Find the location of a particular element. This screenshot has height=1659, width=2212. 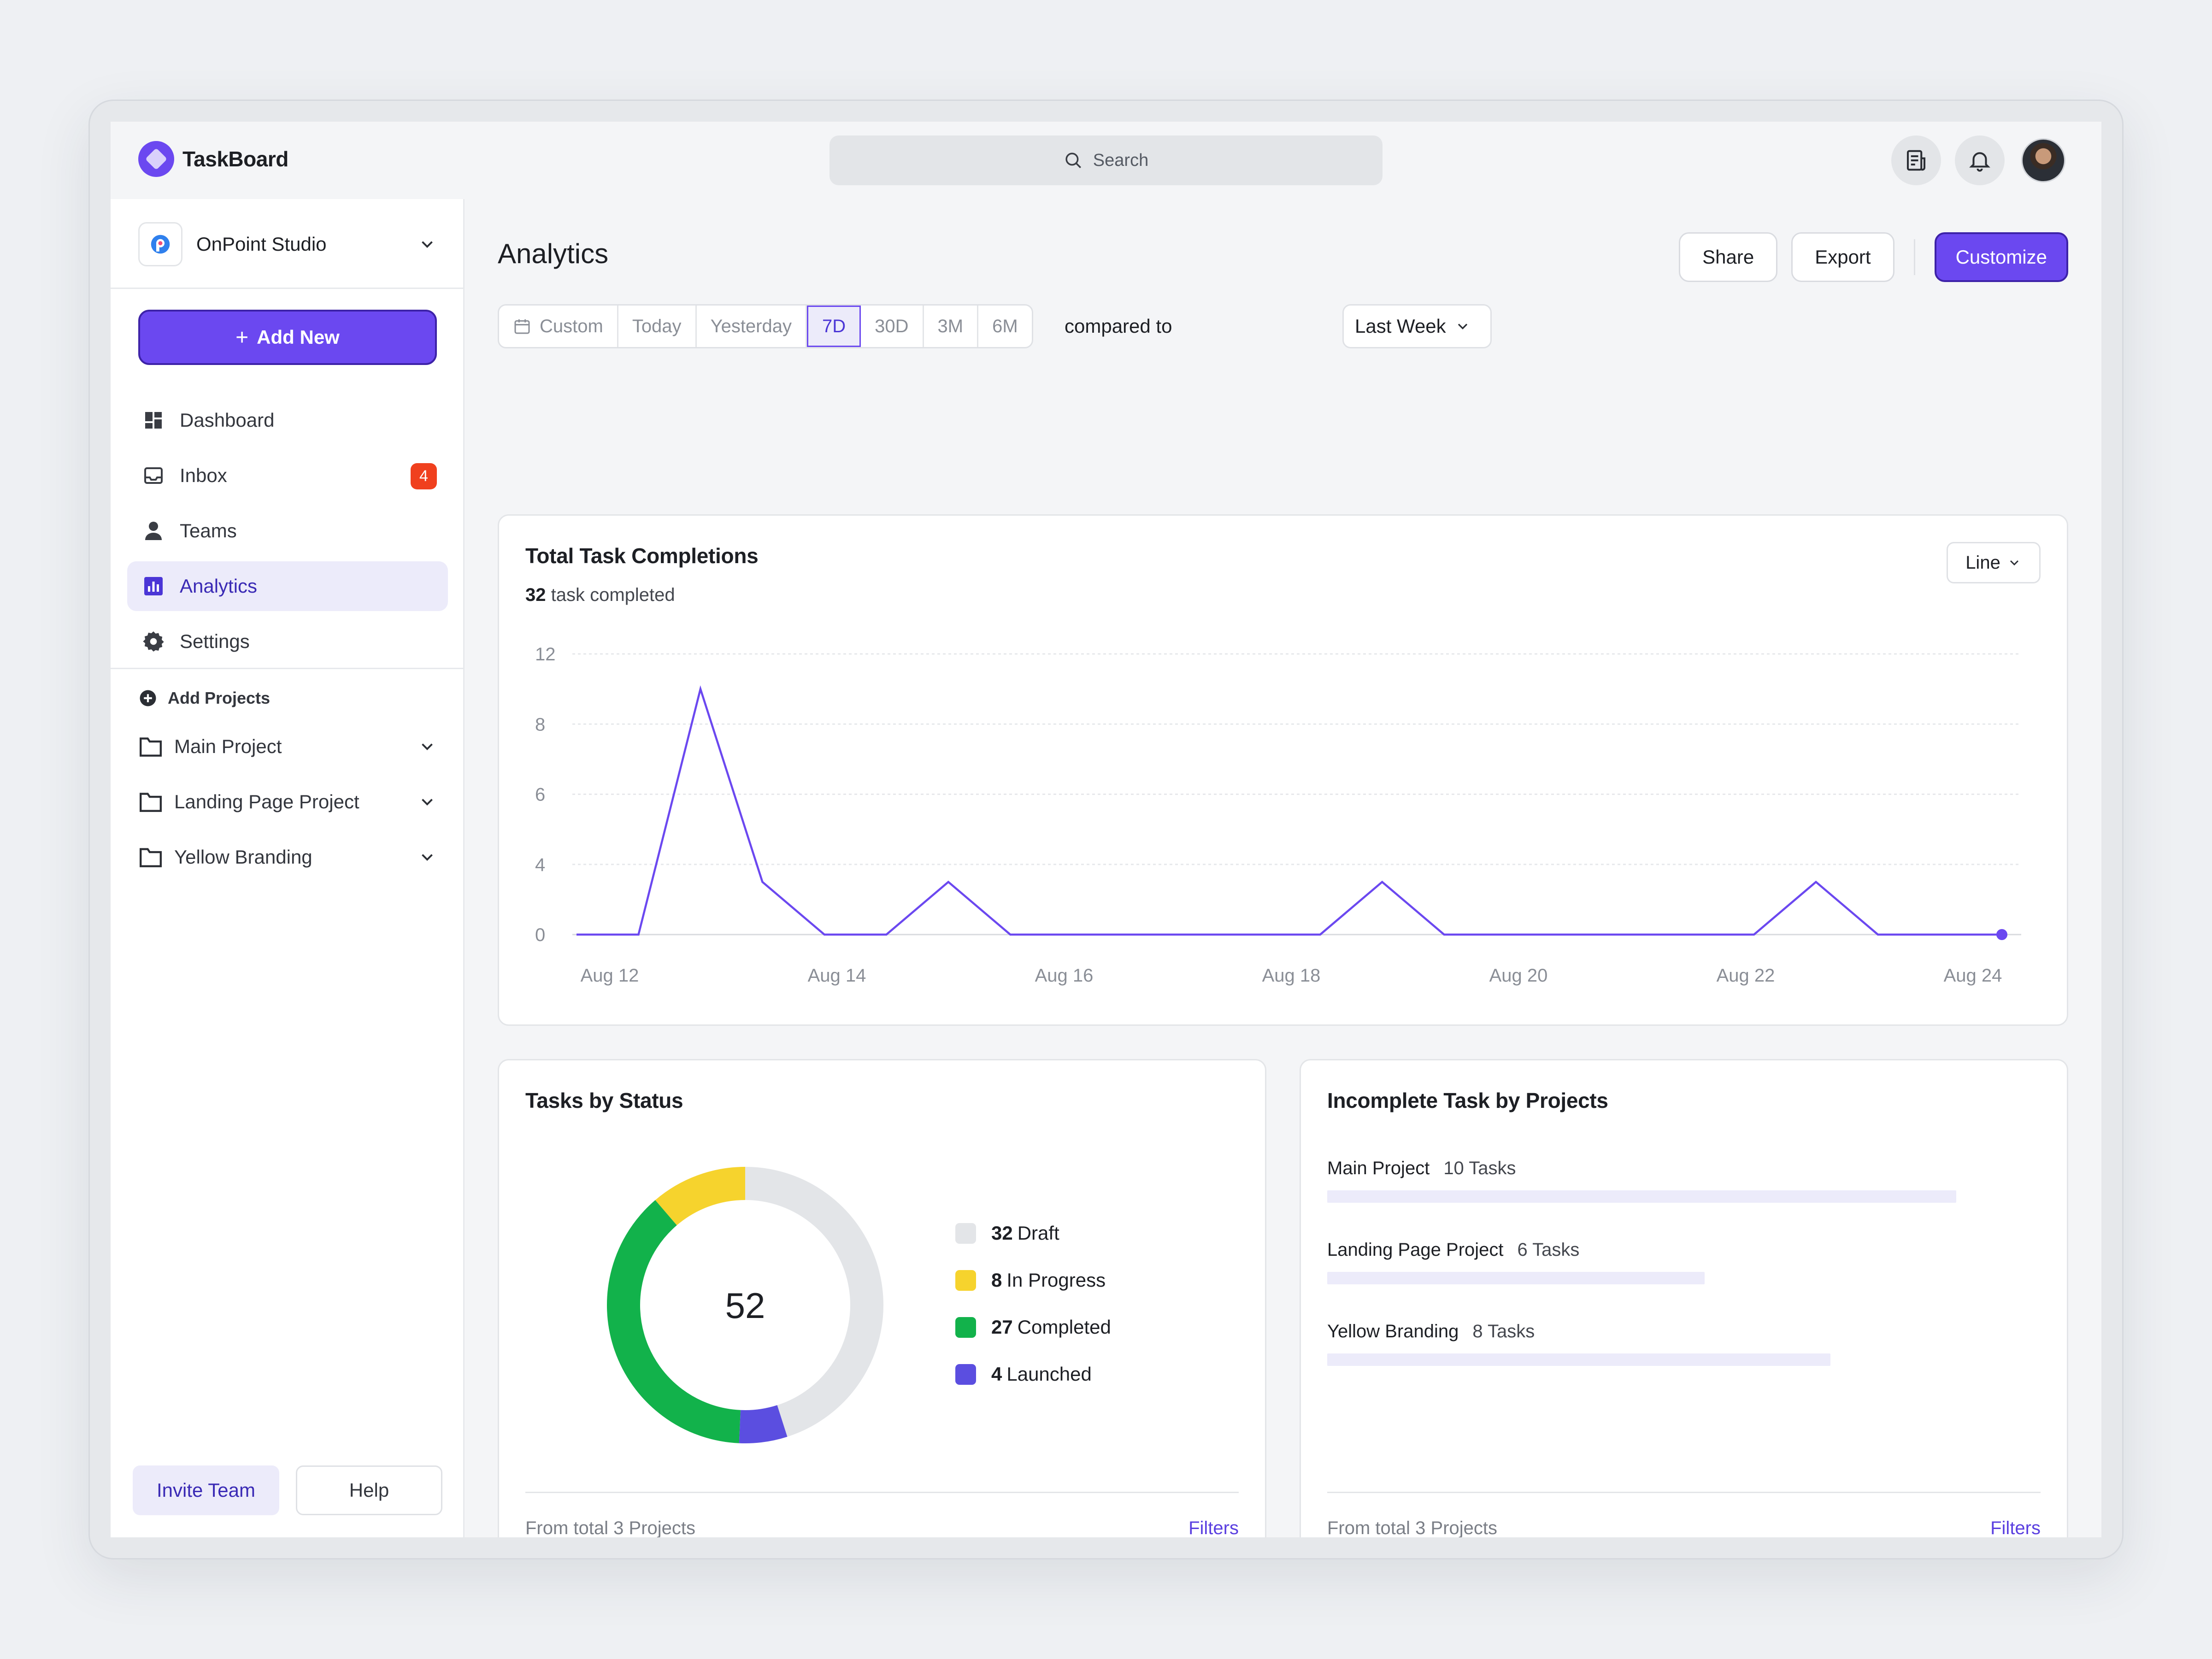

project-item-landing: Landing Page Project is located at coordinates (287, 802).